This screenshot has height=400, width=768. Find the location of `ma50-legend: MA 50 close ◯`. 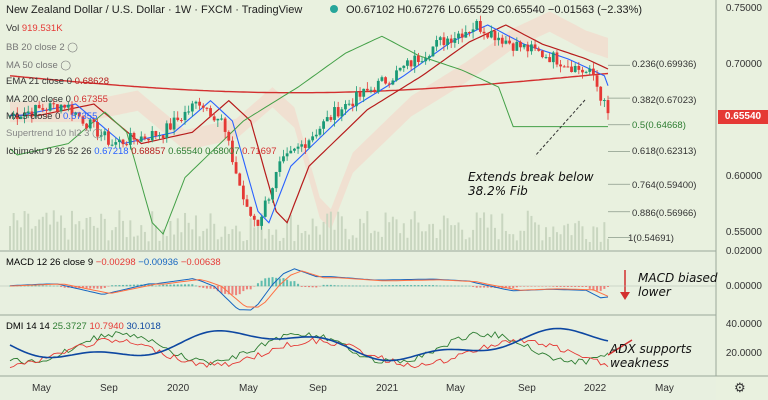

ma50-legend: MA 50 close ◯ is located at coordinates (38, 65).